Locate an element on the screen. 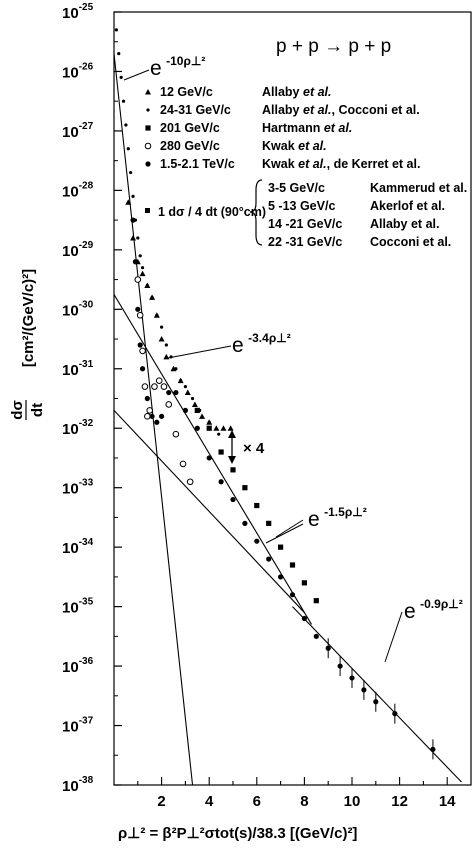  fit-pointer-3b is located at coordinates (284, 533).